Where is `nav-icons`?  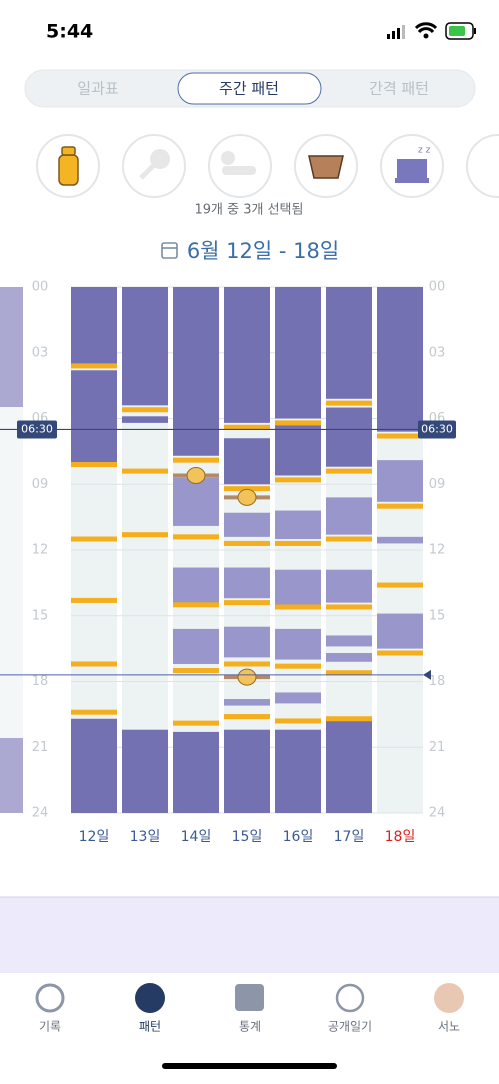
nav-icons is located at coordinates (249, 998).